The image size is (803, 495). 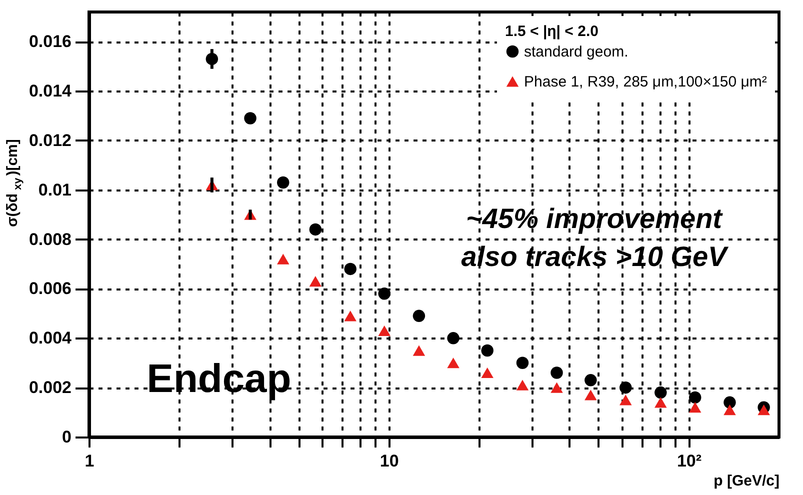 What do you see at coordinates (50, 338) in the screenshot?
I see `y-tick-label: 0.004` at bounding box center [50, 338].